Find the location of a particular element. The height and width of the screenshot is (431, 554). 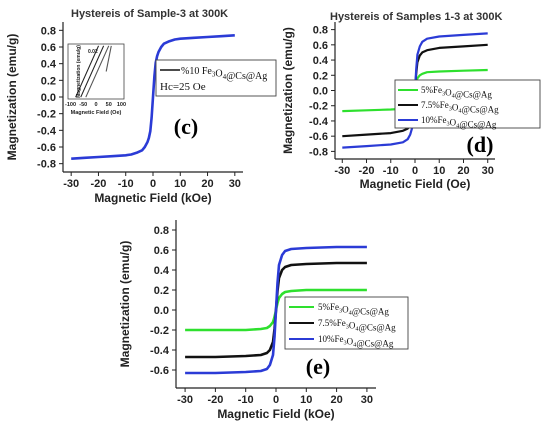

coercivity-annotation: Hc=25 Oe is located at coordinates (183, 87).